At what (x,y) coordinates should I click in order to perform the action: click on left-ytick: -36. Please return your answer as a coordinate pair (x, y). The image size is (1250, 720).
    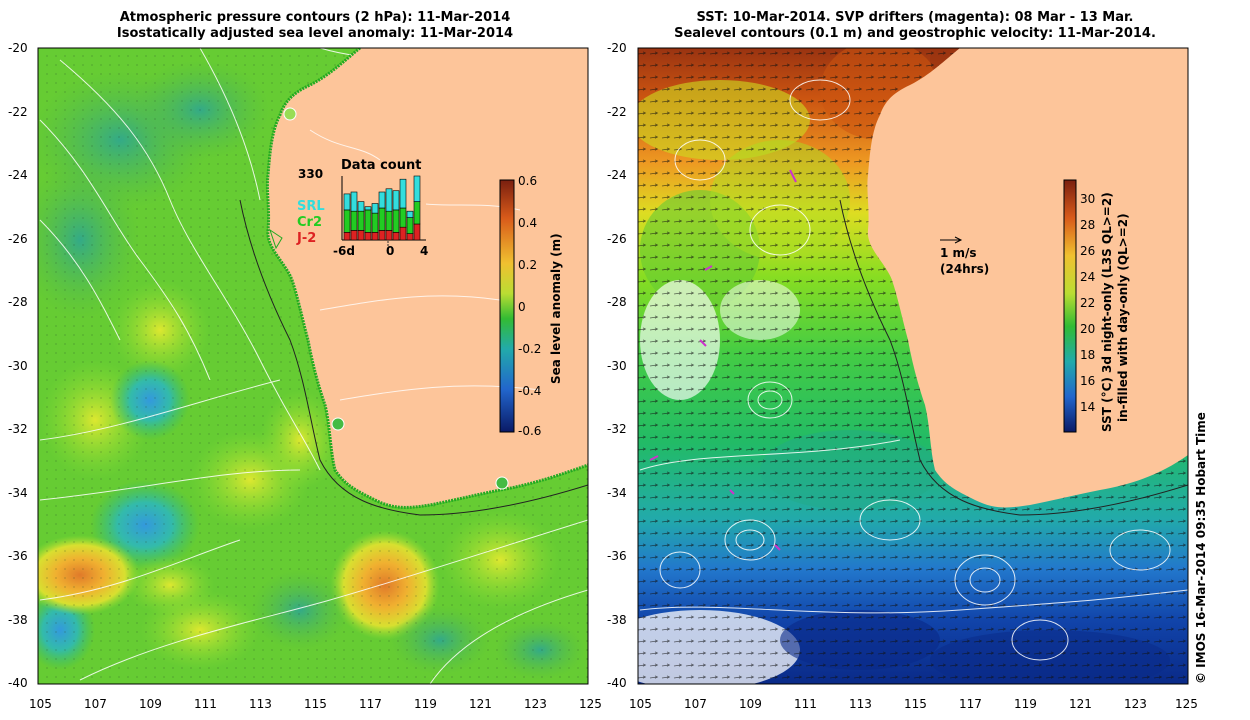
    Looking at the image, I should click on (18, 556).